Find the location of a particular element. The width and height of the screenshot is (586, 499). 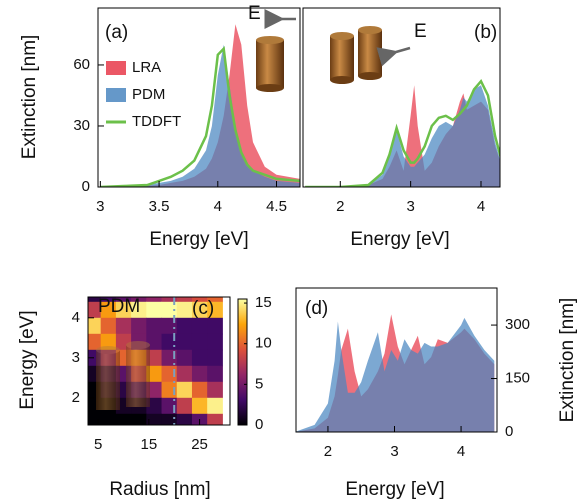

x-tick-label: 4.5 is located at coordinates (276, 206).